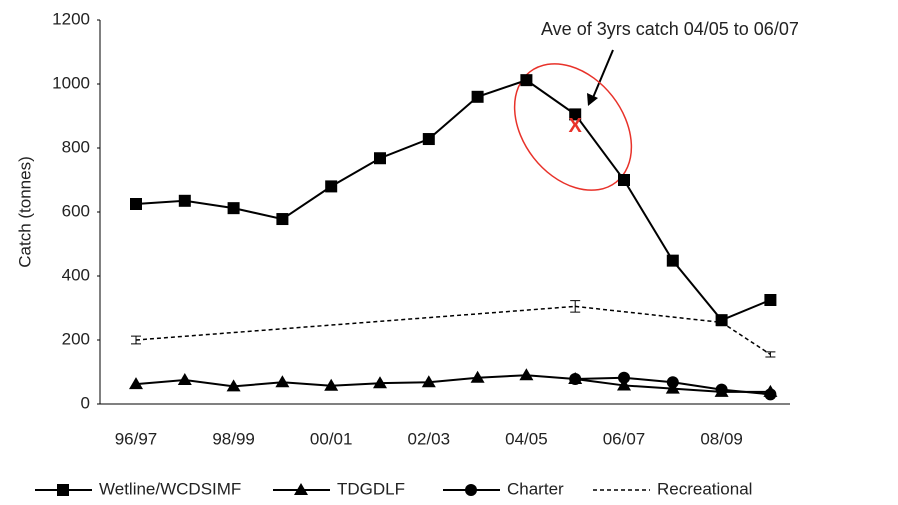 Image resolution: width=898 pixels, height=505 pixels. What do you see at coordinates (331, 438) in the screenshot?
I see `x-tick-label: 00/01` at bounding box center [331, 438].